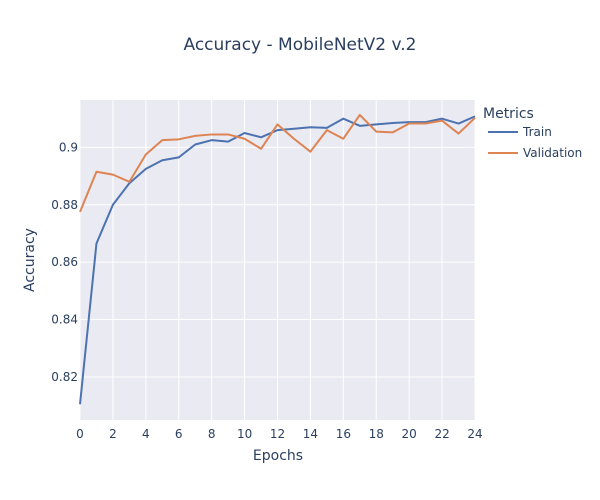 Image resolution: width=600 pixels, height=500 pixels. Describe the element at coordinates (310, 434) in the screenshot. I see `x-tick-label: 14` at that location.